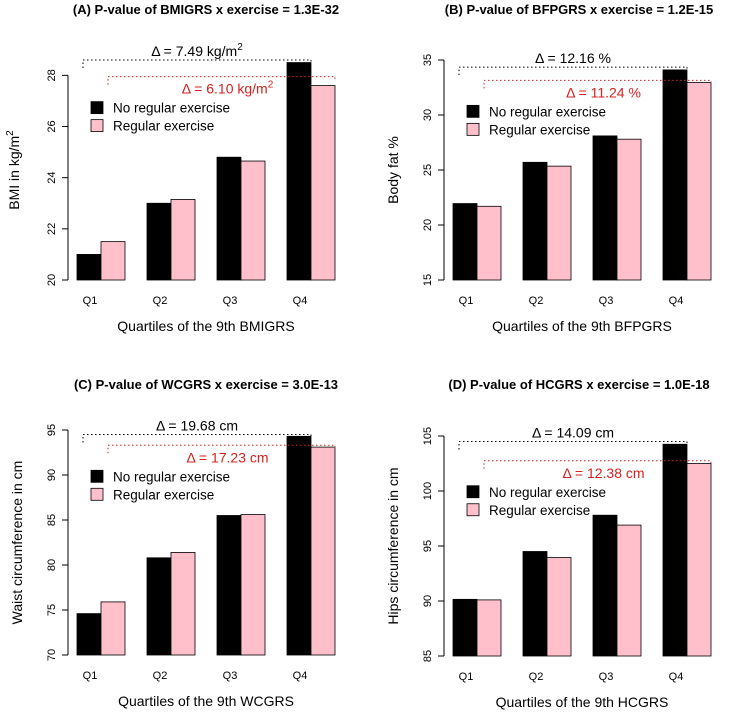 Image resolution: width=730 pixels, height=717 pixels. I want to click on delta-exercise-label: Δ = 6.10 kg/m2, so click(228, 88).